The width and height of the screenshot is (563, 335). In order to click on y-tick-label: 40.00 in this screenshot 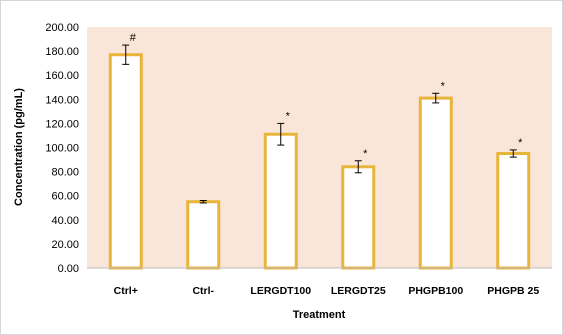, I will do `click(65, 221)`.